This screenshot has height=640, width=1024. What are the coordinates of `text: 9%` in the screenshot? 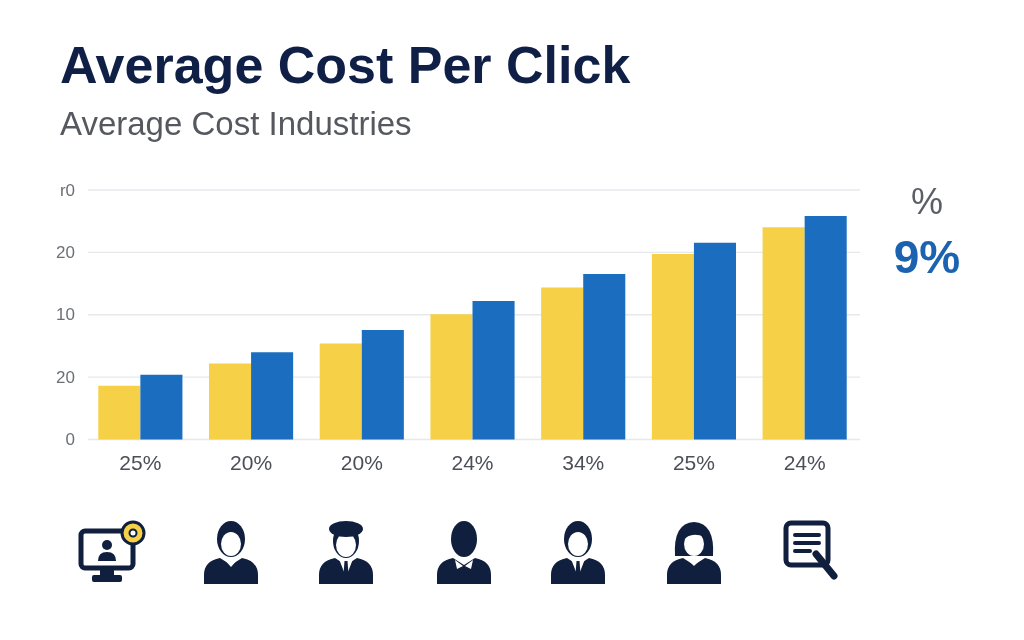 It's located at (927, 257).